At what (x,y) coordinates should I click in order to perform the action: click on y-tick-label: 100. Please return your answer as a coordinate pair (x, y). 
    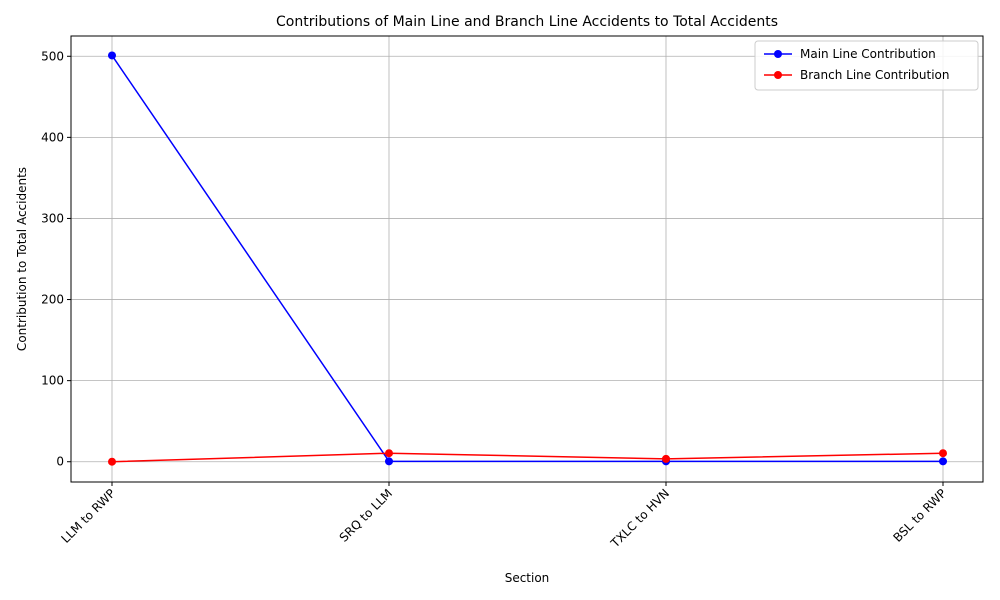
    Looking at the image, I should click on (52, 381).